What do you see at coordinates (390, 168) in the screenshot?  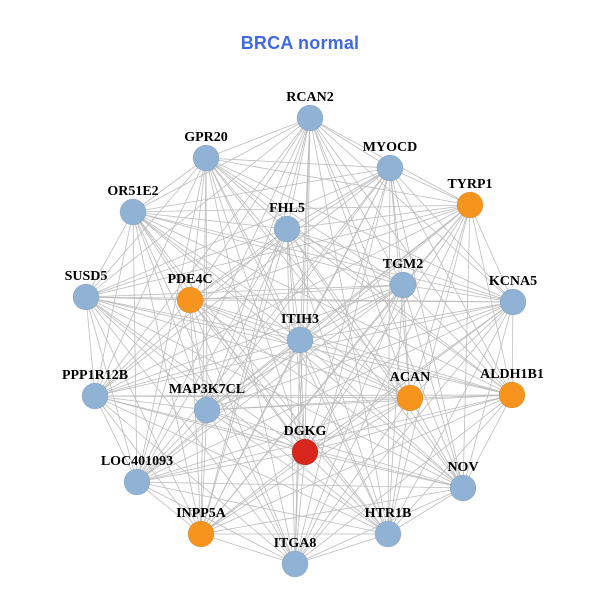 I see `network-node-MYOCD` at bounding box center [390, 168].